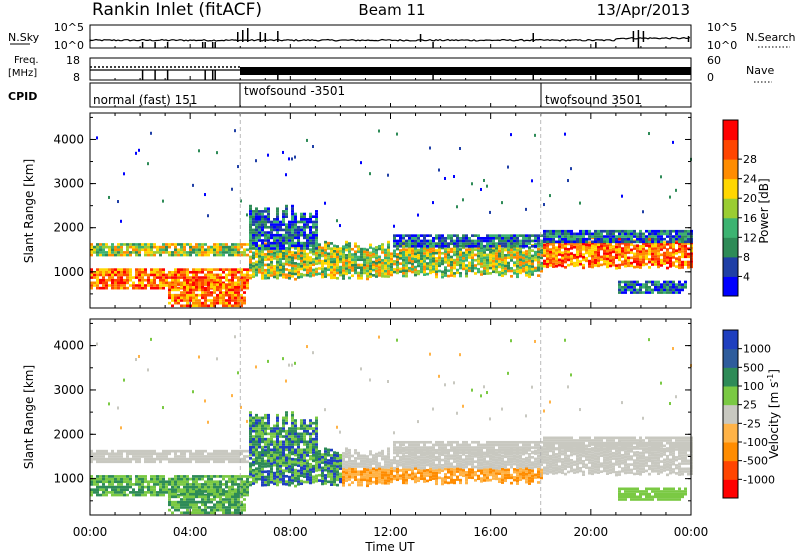  What do you see at coordinates (22, 96) in the screenshot?
I see `cpid-label: CPID` at bounding box center [22, 96].